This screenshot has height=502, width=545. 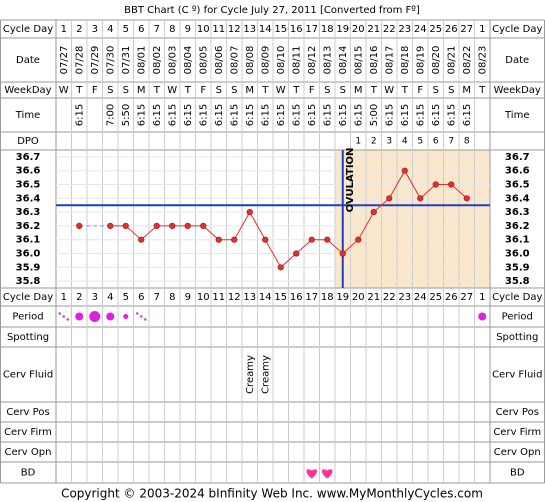 What do you see at coordinates (28, 452) in the screenshot?
I see `row-label: Cerv Opn` at bounding box center [28, 452].